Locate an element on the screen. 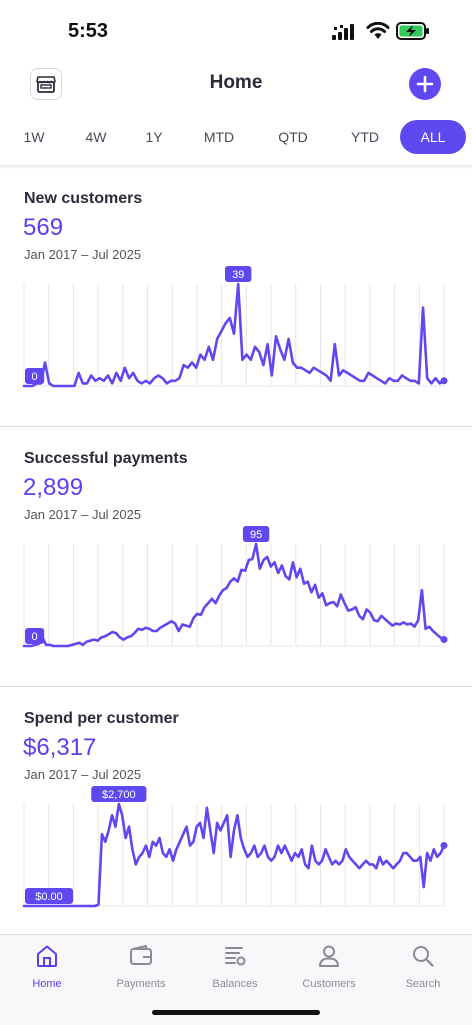  status-bar: 5:53 is located at coordinates (236, 30).